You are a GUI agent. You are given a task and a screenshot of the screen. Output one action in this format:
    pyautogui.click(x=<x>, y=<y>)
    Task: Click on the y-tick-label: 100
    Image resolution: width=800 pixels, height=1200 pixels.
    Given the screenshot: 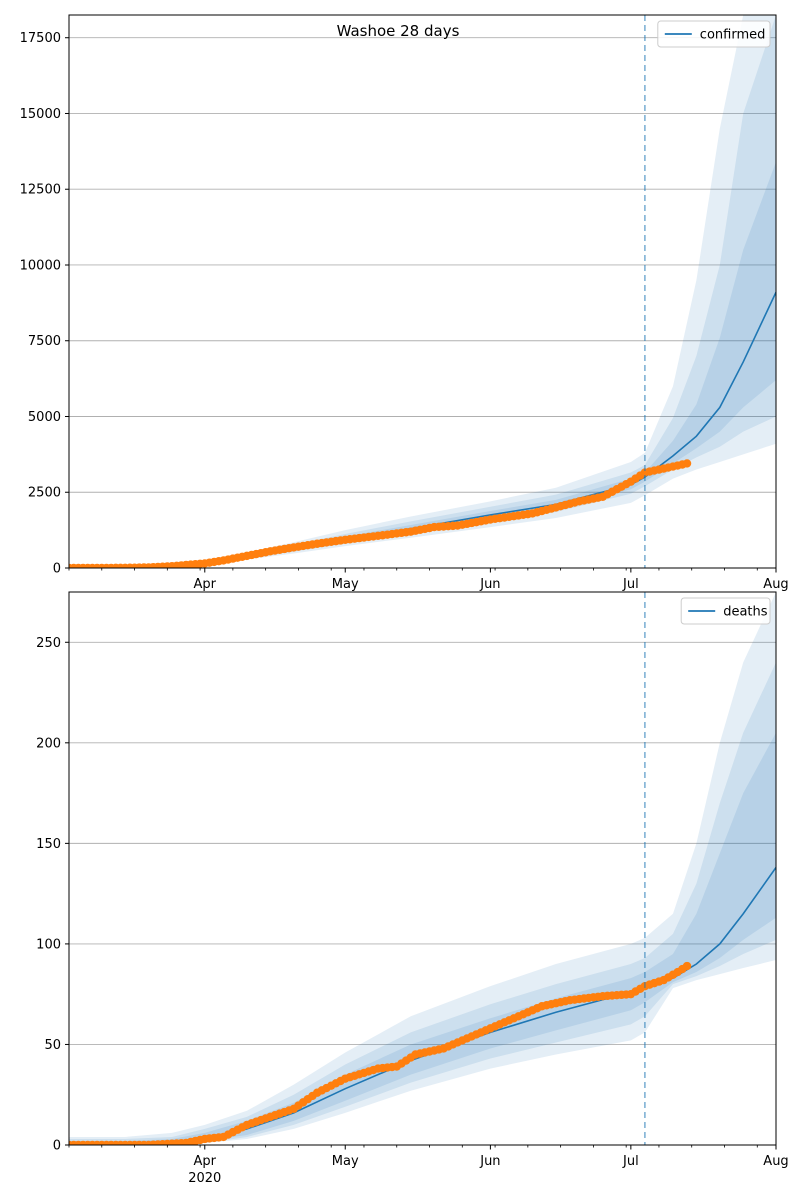 What is the action you would take?
    pyautogui.click(x=48, y=944)
    